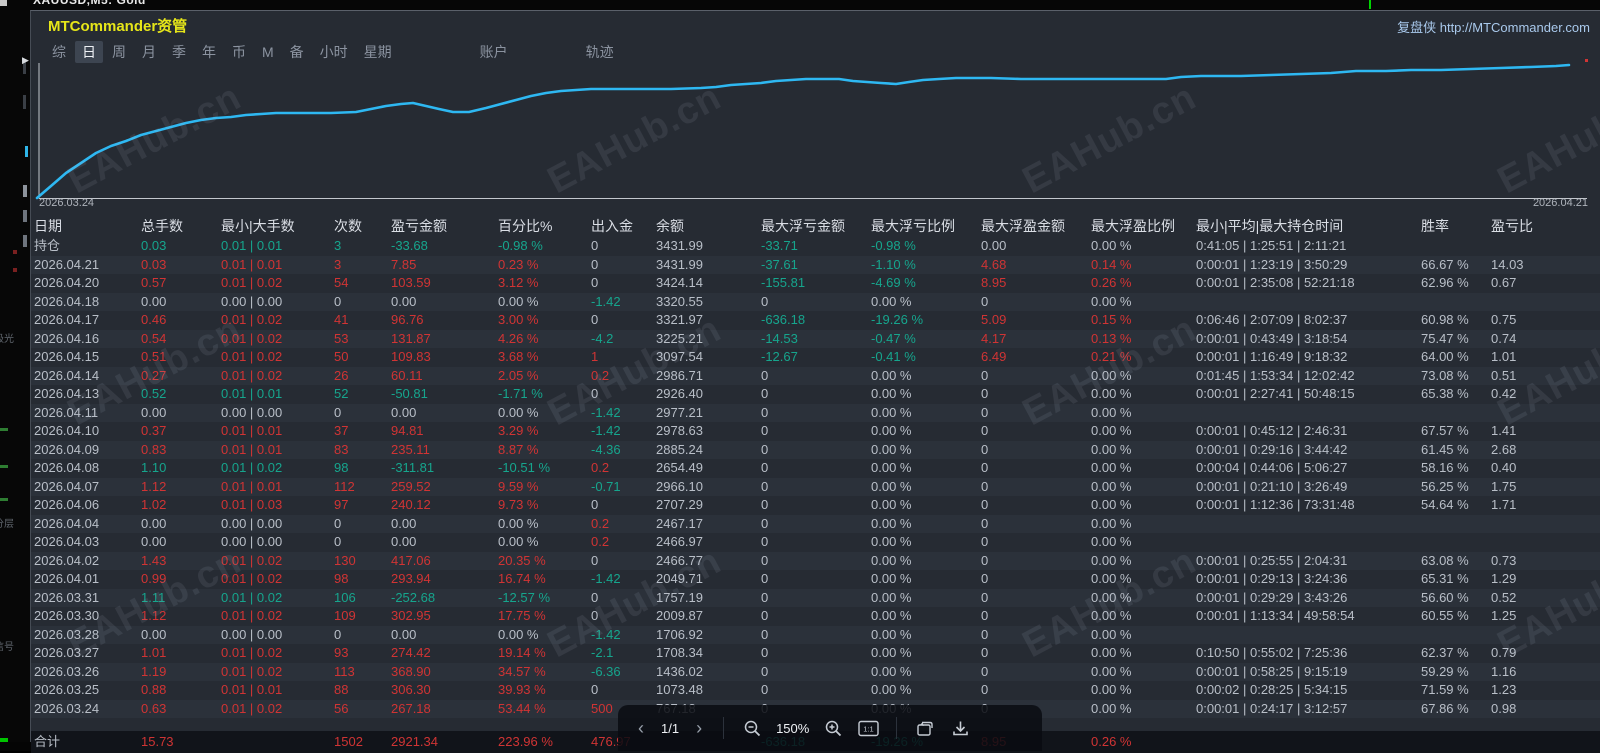 Image resolution: width=1600 pixels, height=753 pixels. What do you see at coordinates (641, 728) in the screenshot?
I see `prev-page-button: ‹` at bounding box center [641, 728].